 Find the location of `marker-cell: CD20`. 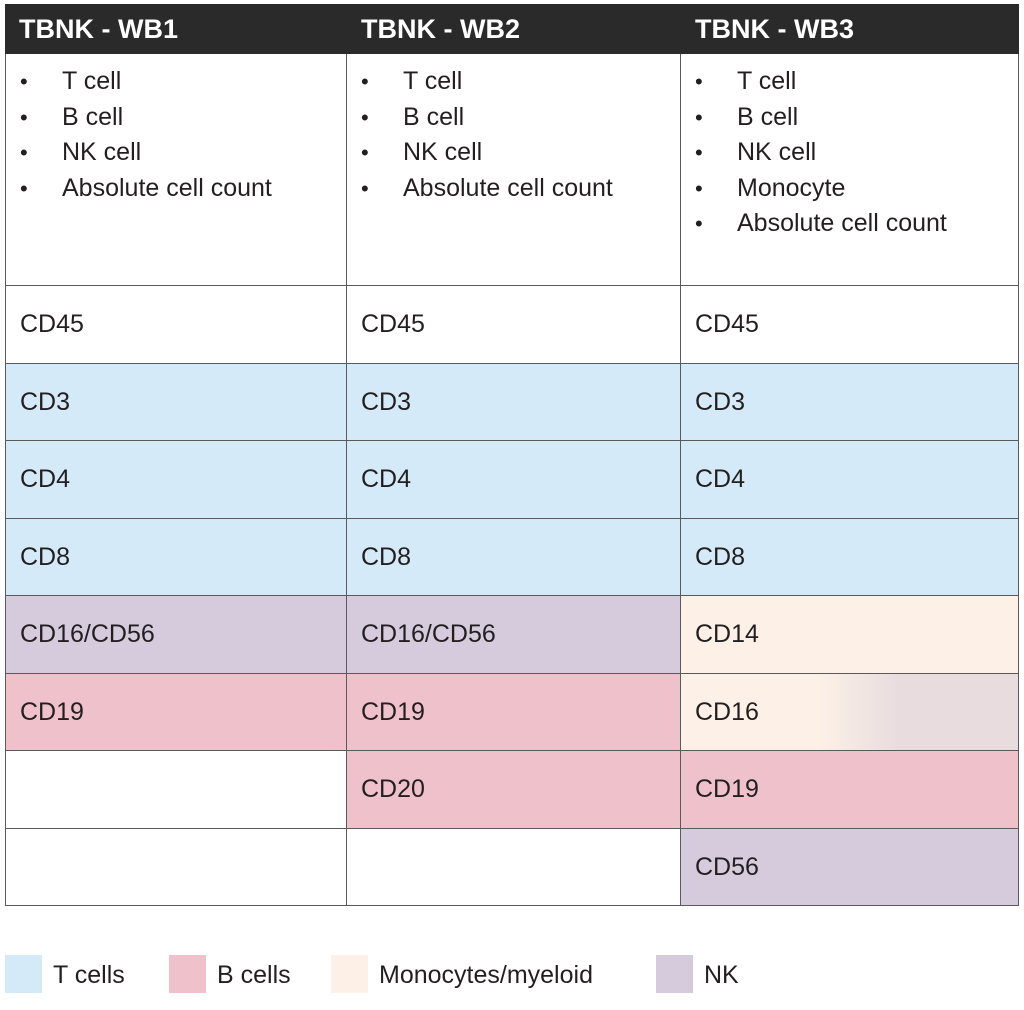

marker-cell: CD20 is located at coordinates (514, 790).